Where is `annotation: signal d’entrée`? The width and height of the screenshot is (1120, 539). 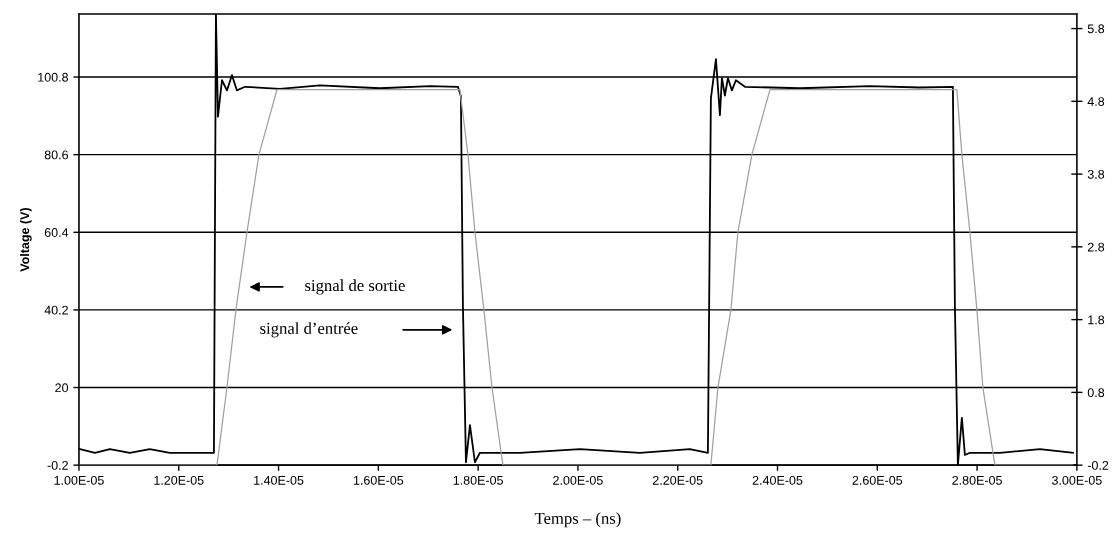 annotation: signal d’entrée is located at coordinates (309, 330).